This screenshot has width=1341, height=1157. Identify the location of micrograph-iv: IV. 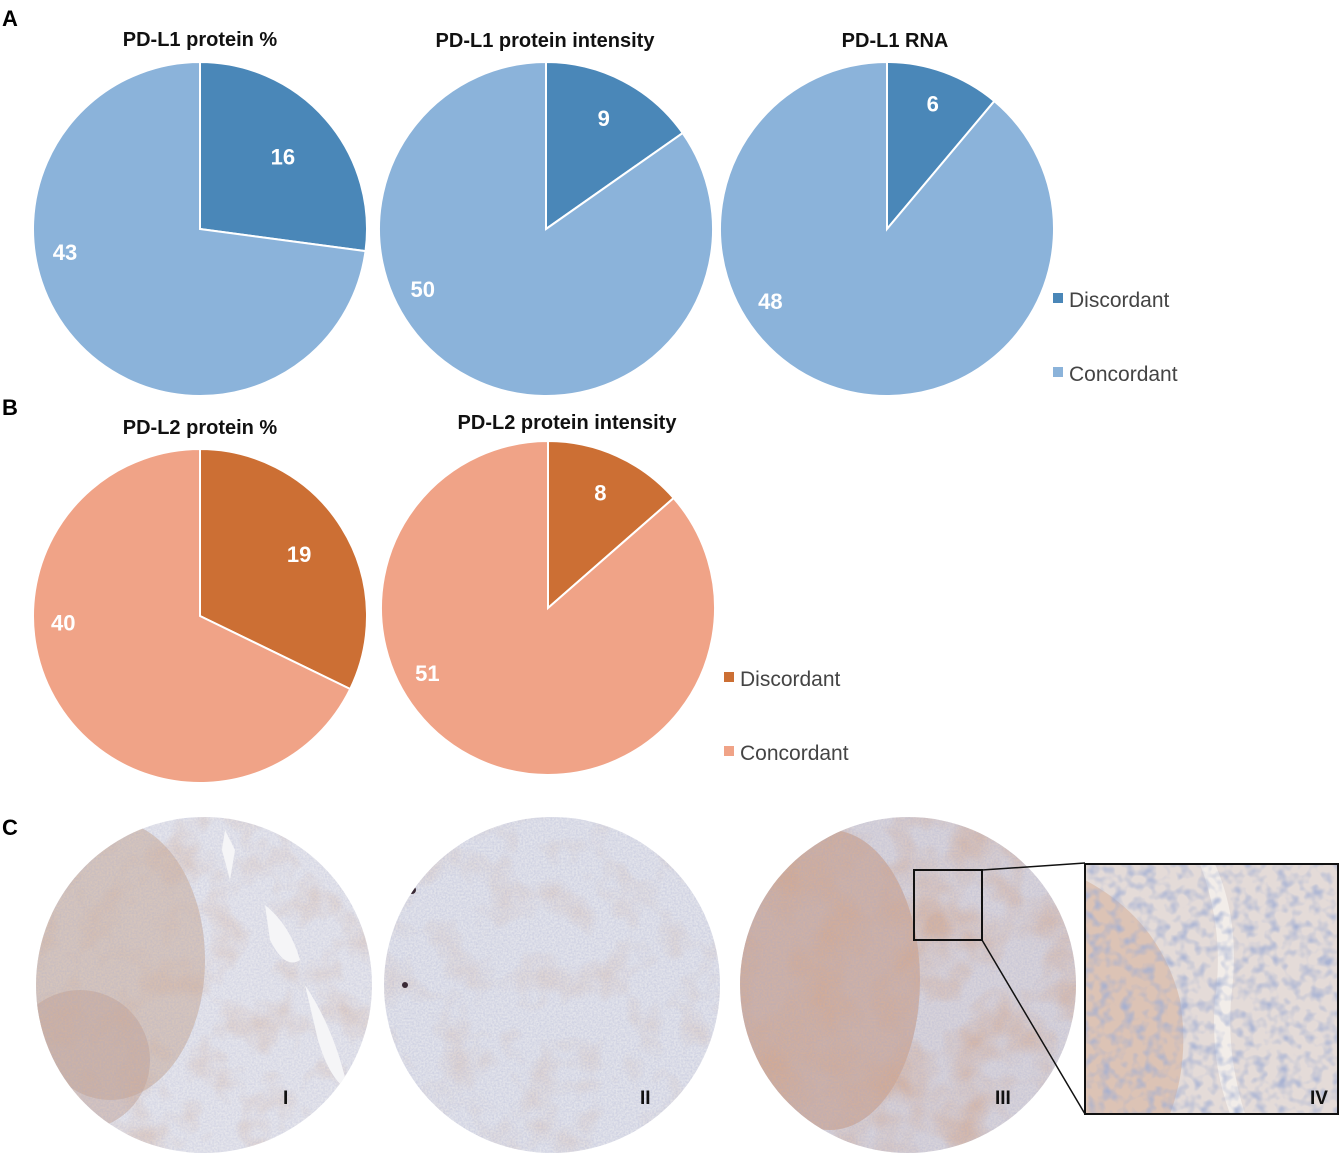
(1211, 989).